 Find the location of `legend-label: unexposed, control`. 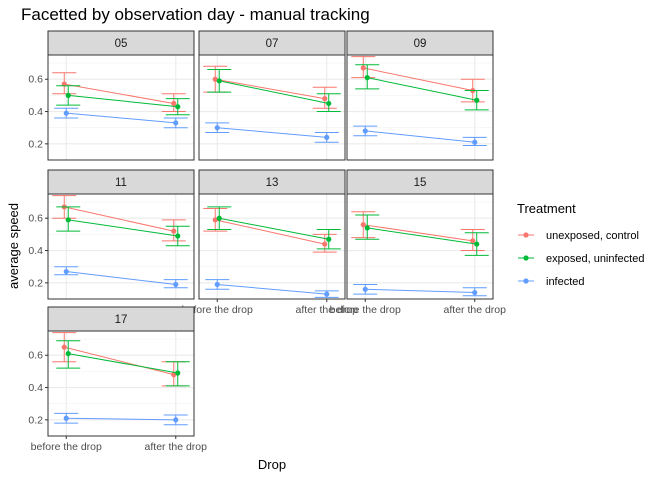

legend-label: unexposed, control is located at coordinates (592, 236).